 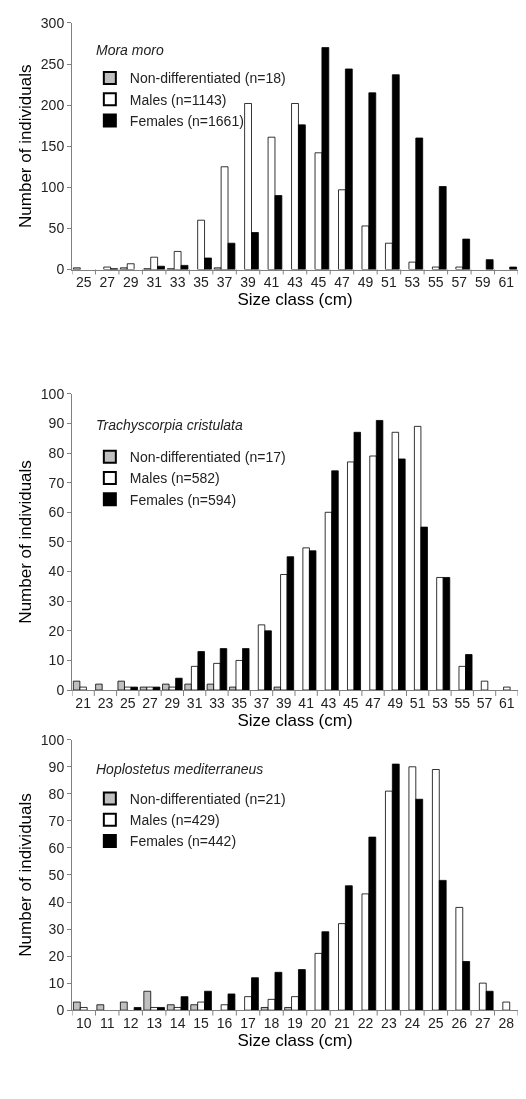 What do you see at coordinates (180, 769) in the screenshot?
I see `text: Hoplostetus mediterraneus` at bounding box center [180, 769].